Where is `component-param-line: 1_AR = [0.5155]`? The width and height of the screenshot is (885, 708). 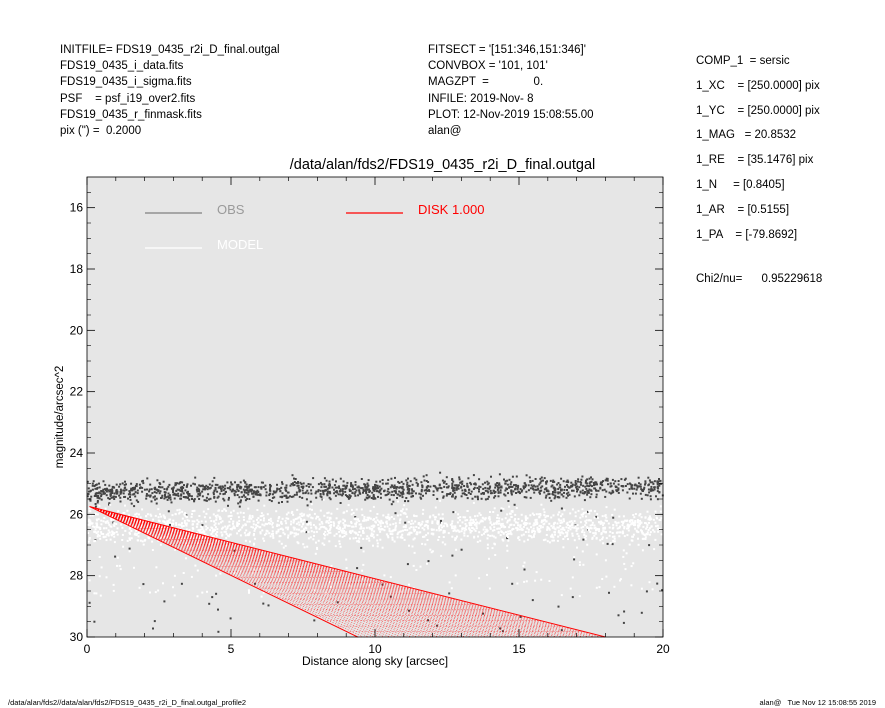 component-param-line: 1_AR = [0.5155] is located at coordinates (743, 209).